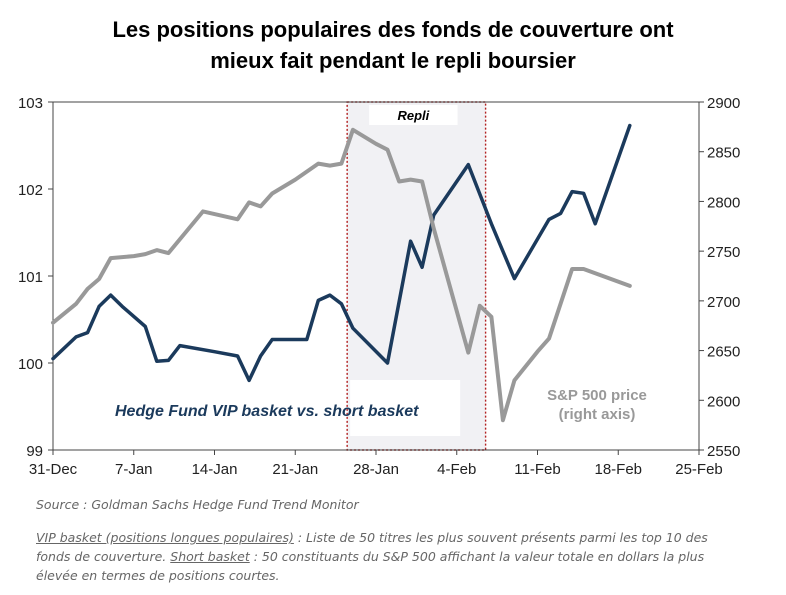  Describe the element at coordinates (134, 469) in the screenshot. I see `x-axis-tick-label: 7-Jan` at that location.